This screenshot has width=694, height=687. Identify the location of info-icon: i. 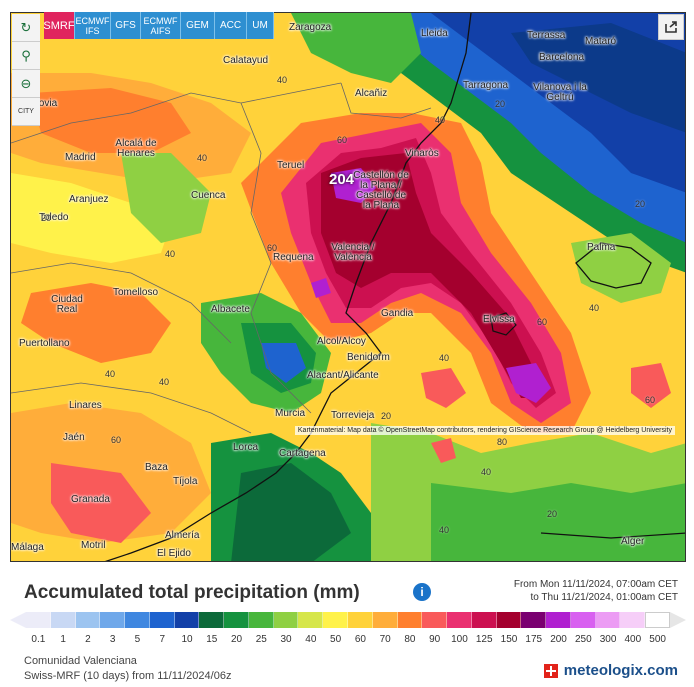
(422, 592).